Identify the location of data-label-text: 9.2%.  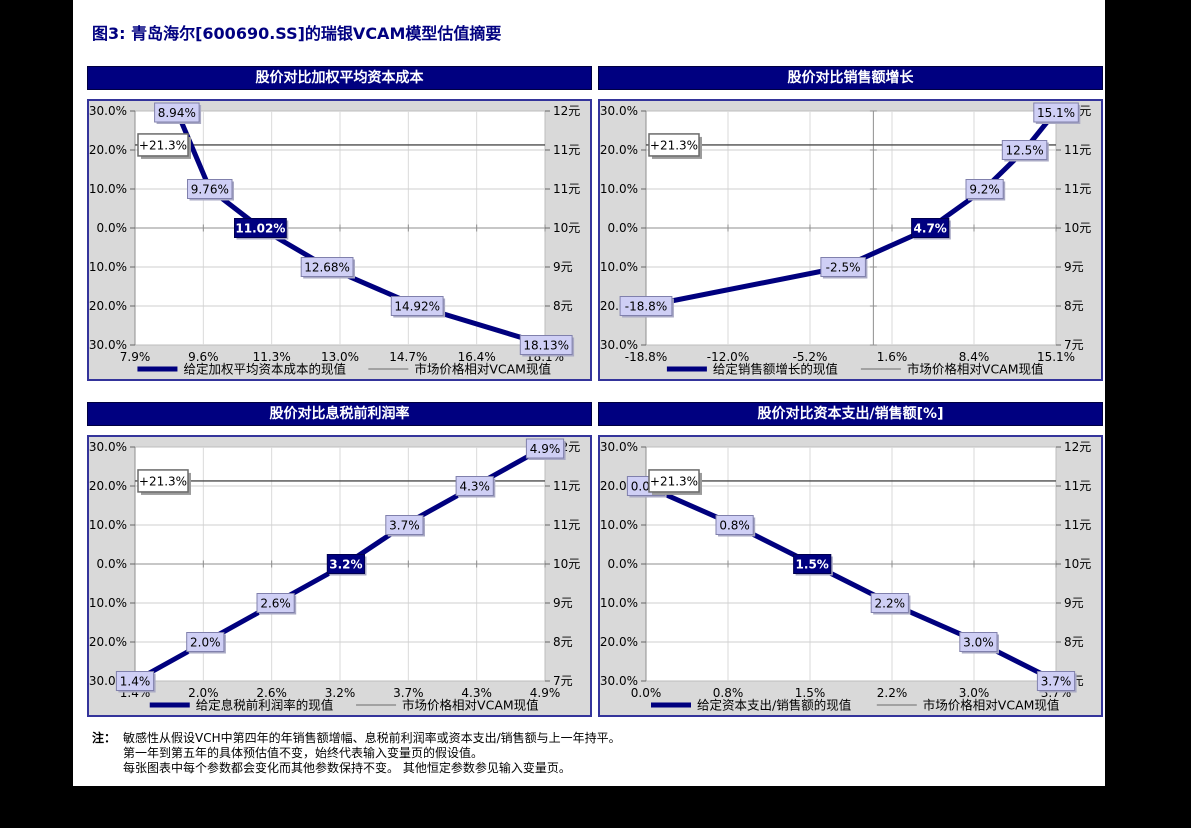
(984, 190).